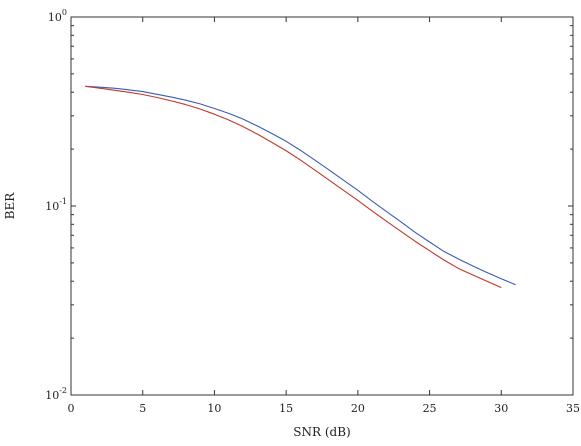  I want to click on y-tick-exponent: -1, so click(63, 201).